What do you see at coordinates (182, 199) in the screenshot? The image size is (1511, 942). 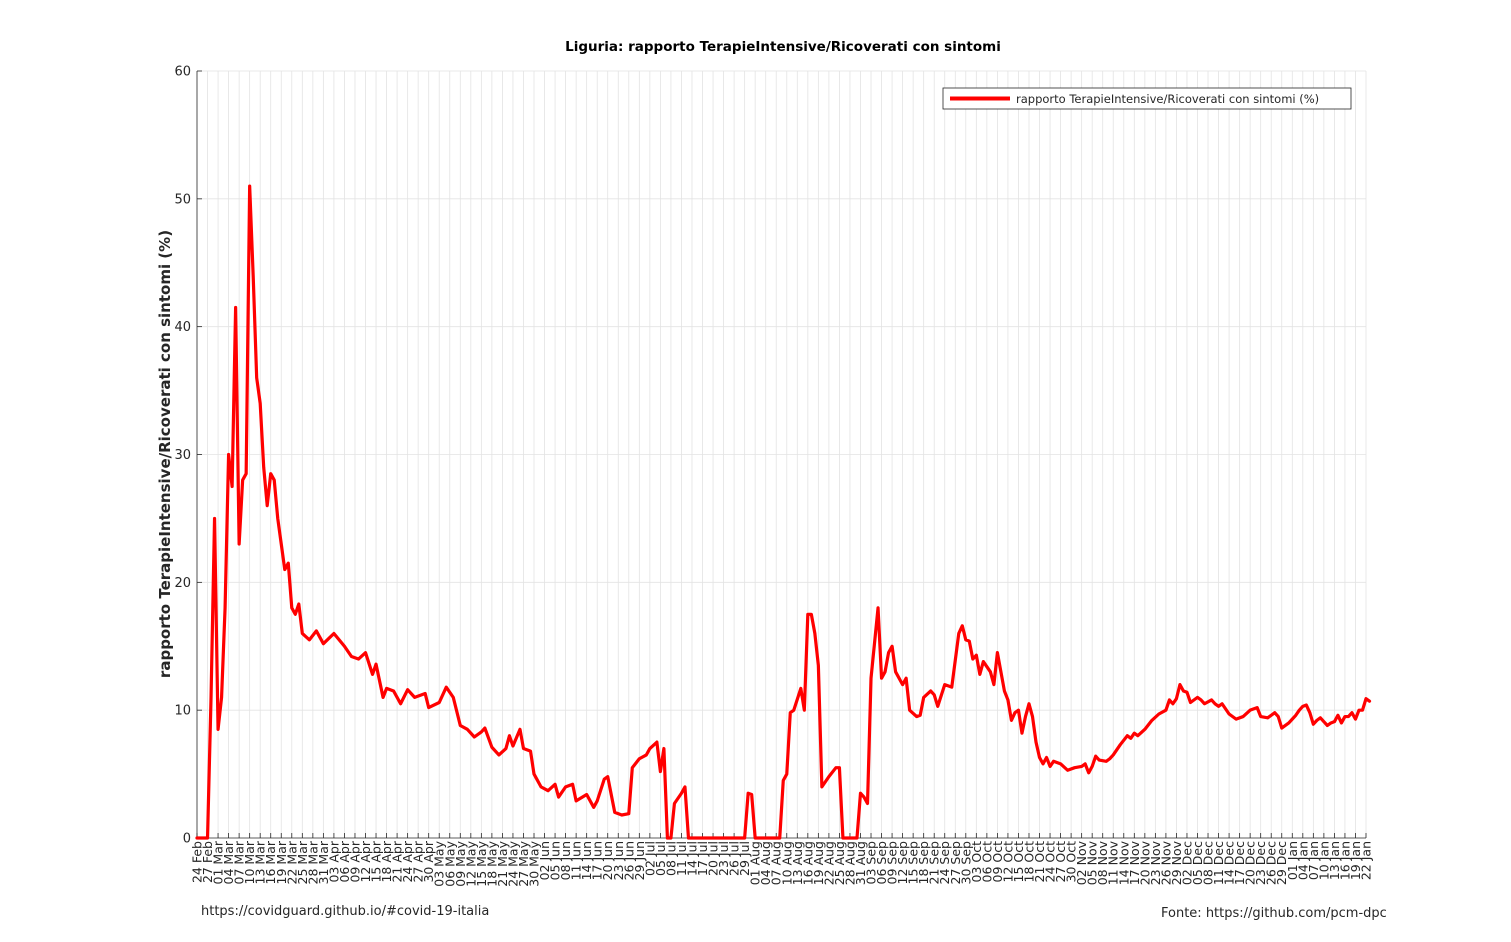 I see `y-tick-label: 50` at bounding box center [182, 199].